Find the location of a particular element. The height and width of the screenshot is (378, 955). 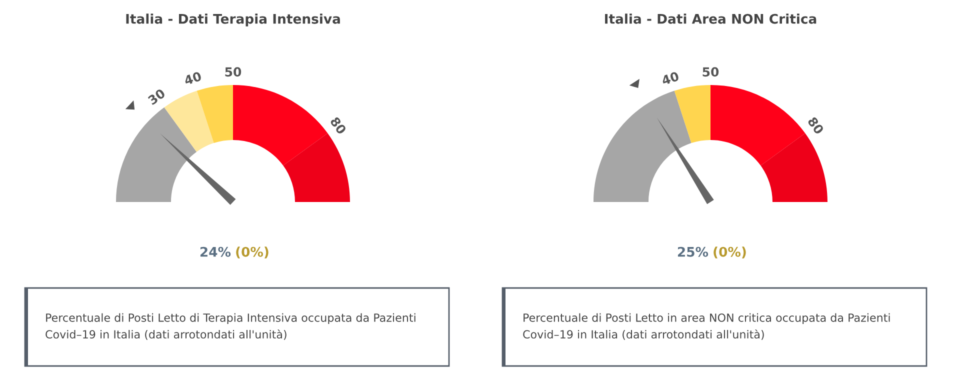

text: 25% is located at coordinates (693, 251).